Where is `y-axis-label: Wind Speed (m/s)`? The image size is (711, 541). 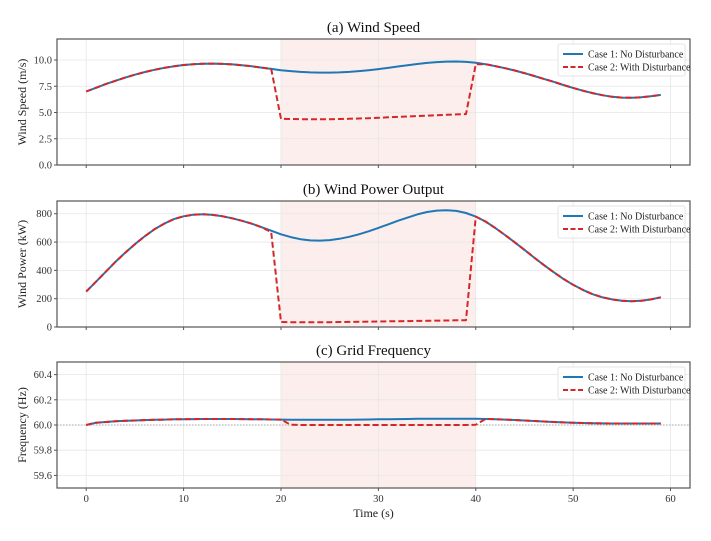 y-axis-label: Wind Speed (m/s) is located at coordinates (22, 102).